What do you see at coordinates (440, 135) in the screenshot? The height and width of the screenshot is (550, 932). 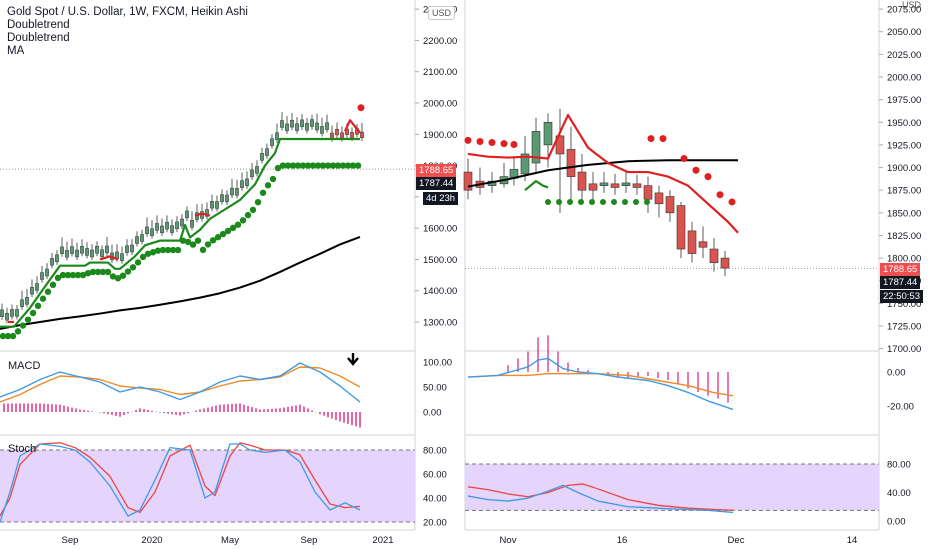 I see `price-tick-label-left: 1900.00` at bounding box center [440, 135].